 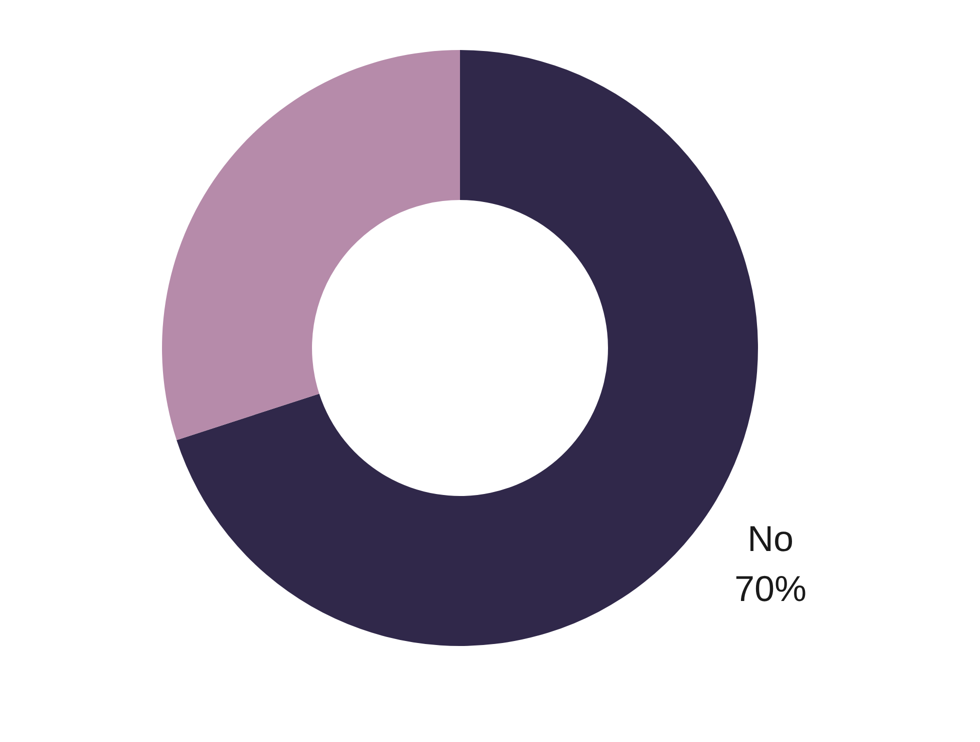 What do you see at coordinates (770, 589) in the screenshot?
I see `data-label: 70%` at bounding box center [770, 589].